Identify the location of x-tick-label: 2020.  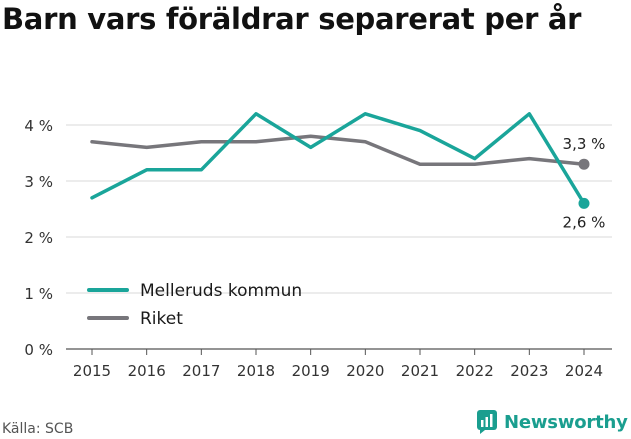
(365, 371).